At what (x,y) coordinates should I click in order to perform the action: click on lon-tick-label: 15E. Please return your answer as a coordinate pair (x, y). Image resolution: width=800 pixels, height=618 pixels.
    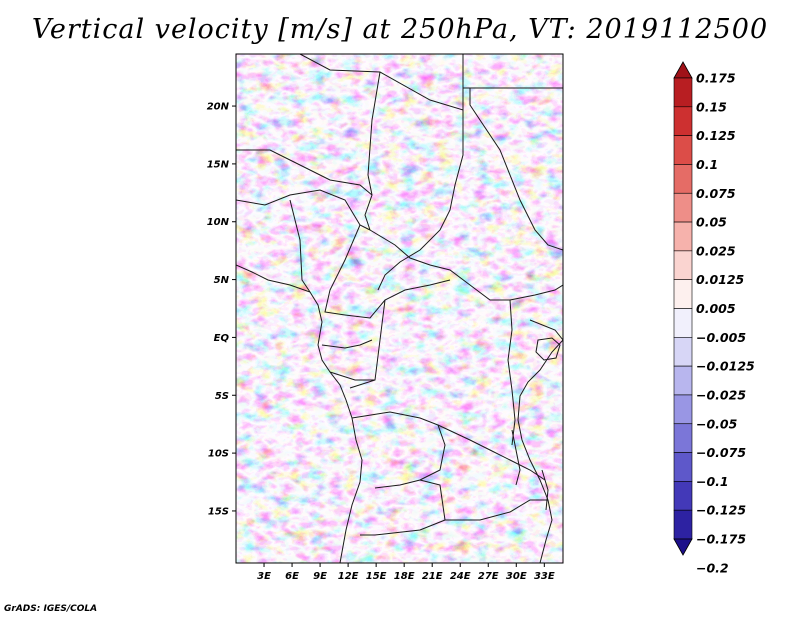
    Looking at the image, I should click on (376, 576).